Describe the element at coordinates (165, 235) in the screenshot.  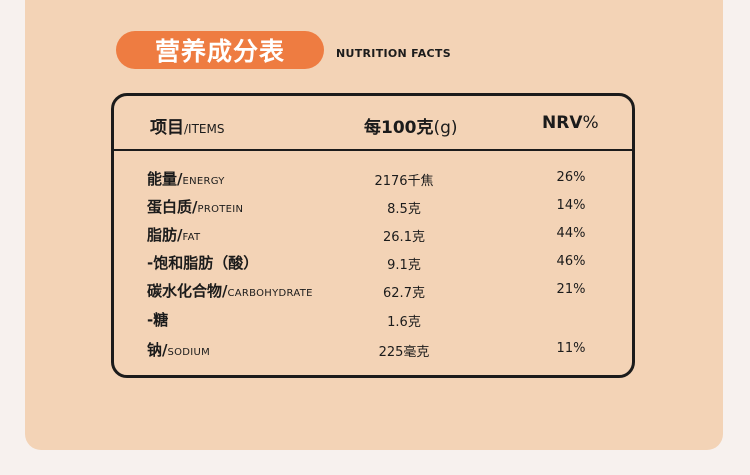
I see `row-name-zh: 脂肪/` at that location.